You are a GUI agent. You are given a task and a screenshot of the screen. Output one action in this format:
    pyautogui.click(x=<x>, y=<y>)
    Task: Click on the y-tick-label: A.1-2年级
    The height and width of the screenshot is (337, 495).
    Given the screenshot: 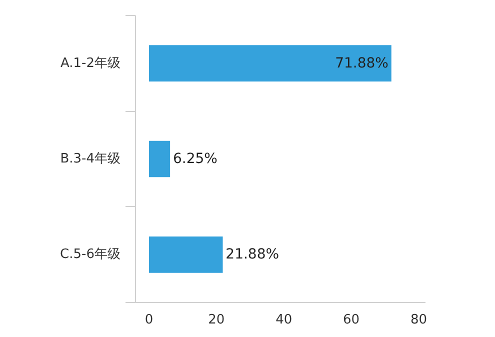 What is the action you would take?
    pyautogui.click(x=90, y=63)
    